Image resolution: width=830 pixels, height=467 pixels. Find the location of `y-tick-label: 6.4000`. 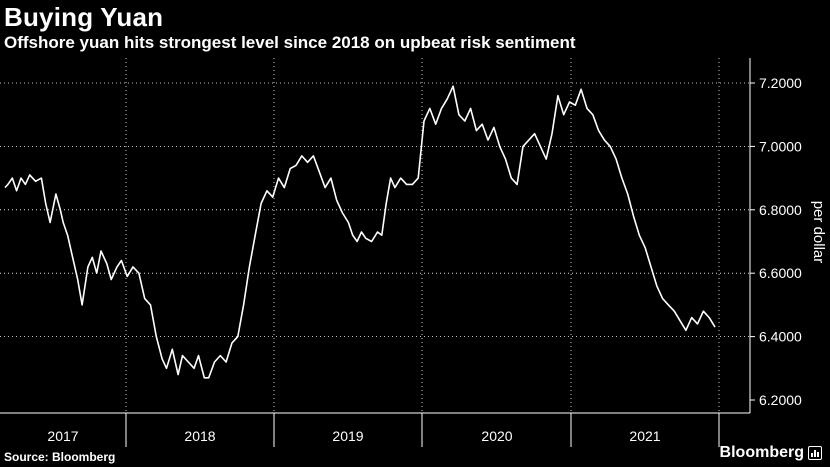

y-tick-label: 6.4000 is located at coordinates (780, 337).